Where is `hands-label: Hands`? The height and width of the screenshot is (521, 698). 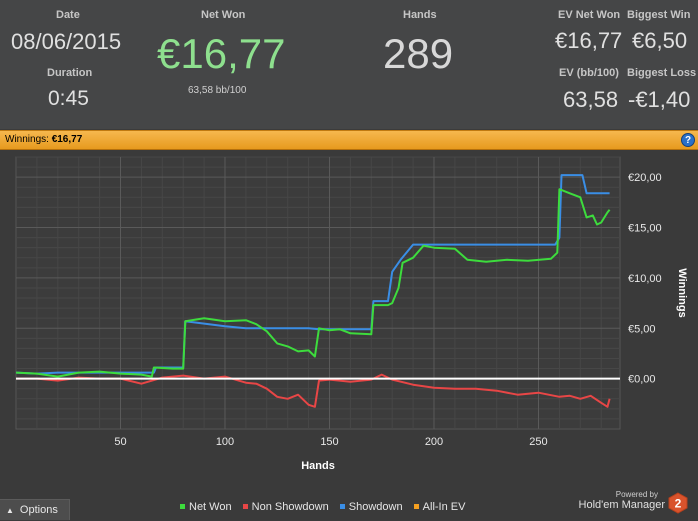 hands-label: Hands is located at coordinates (420, 15).